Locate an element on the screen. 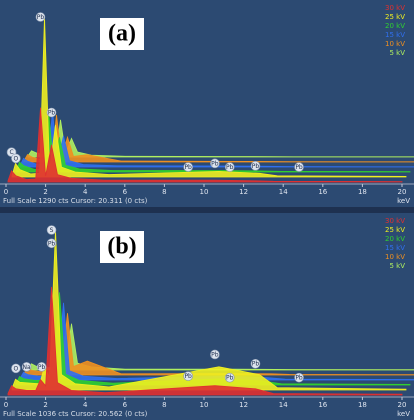  peak-label: Na is located at coordinates (27, 367).